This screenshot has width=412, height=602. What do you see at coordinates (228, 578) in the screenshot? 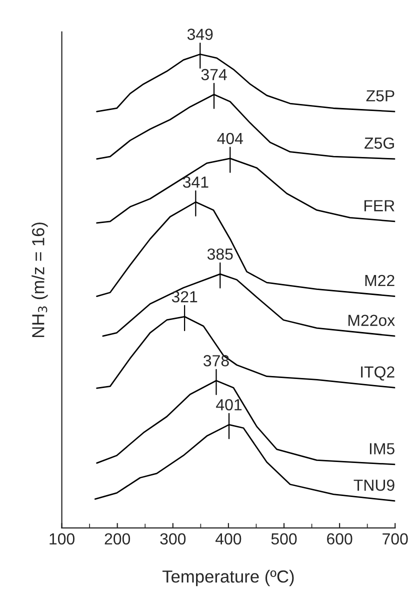
I see `x-axis-title: Temperature (ºC)` at bounding box center [228, 578].